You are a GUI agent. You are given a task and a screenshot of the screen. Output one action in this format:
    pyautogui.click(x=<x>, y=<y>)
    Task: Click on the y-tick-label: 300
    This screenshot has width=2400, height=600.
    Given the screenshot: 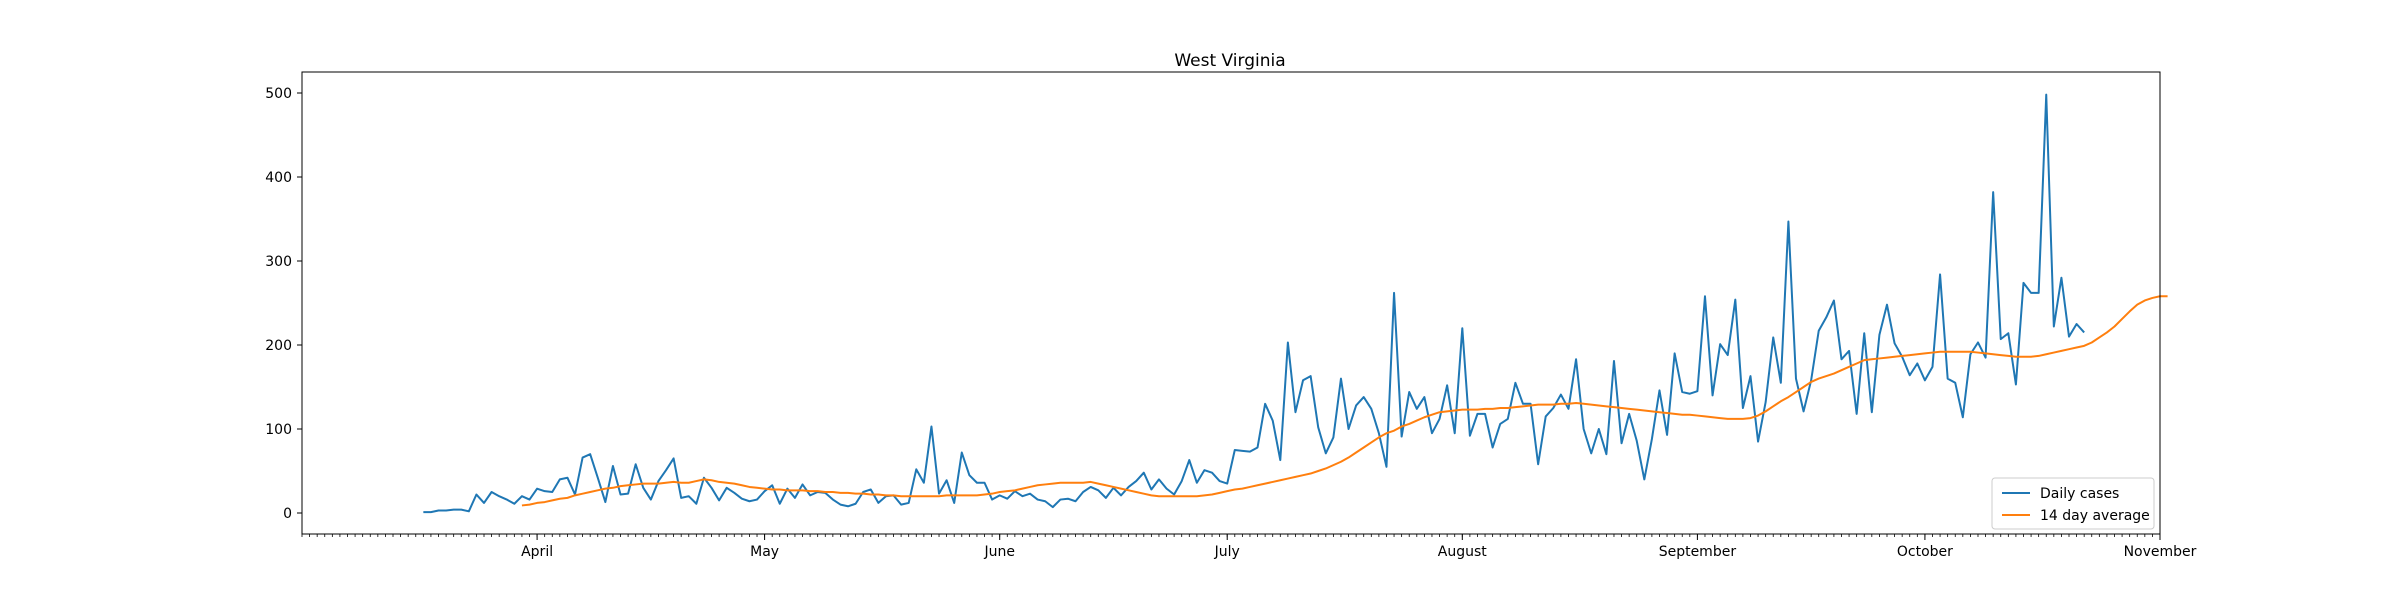 What is the action you would take?
    pyautogui.click(x=278, y=262)
    